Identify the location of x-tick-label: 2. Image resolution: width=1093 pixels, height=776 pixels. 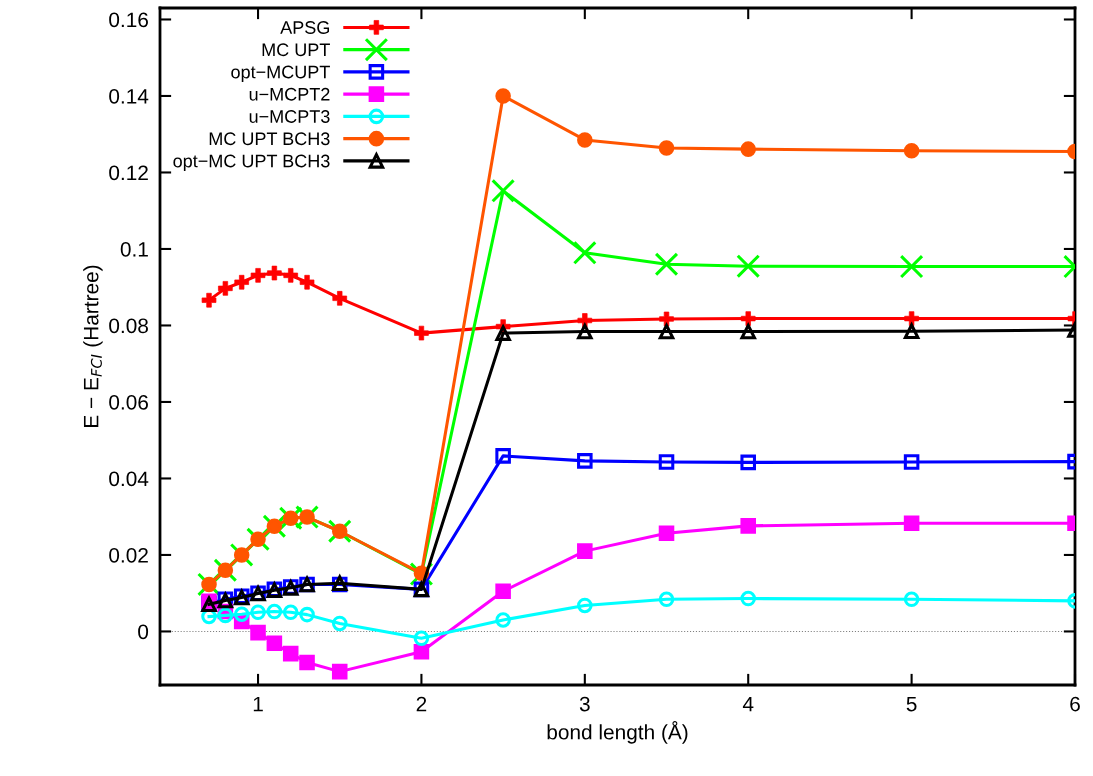
(421, 704).